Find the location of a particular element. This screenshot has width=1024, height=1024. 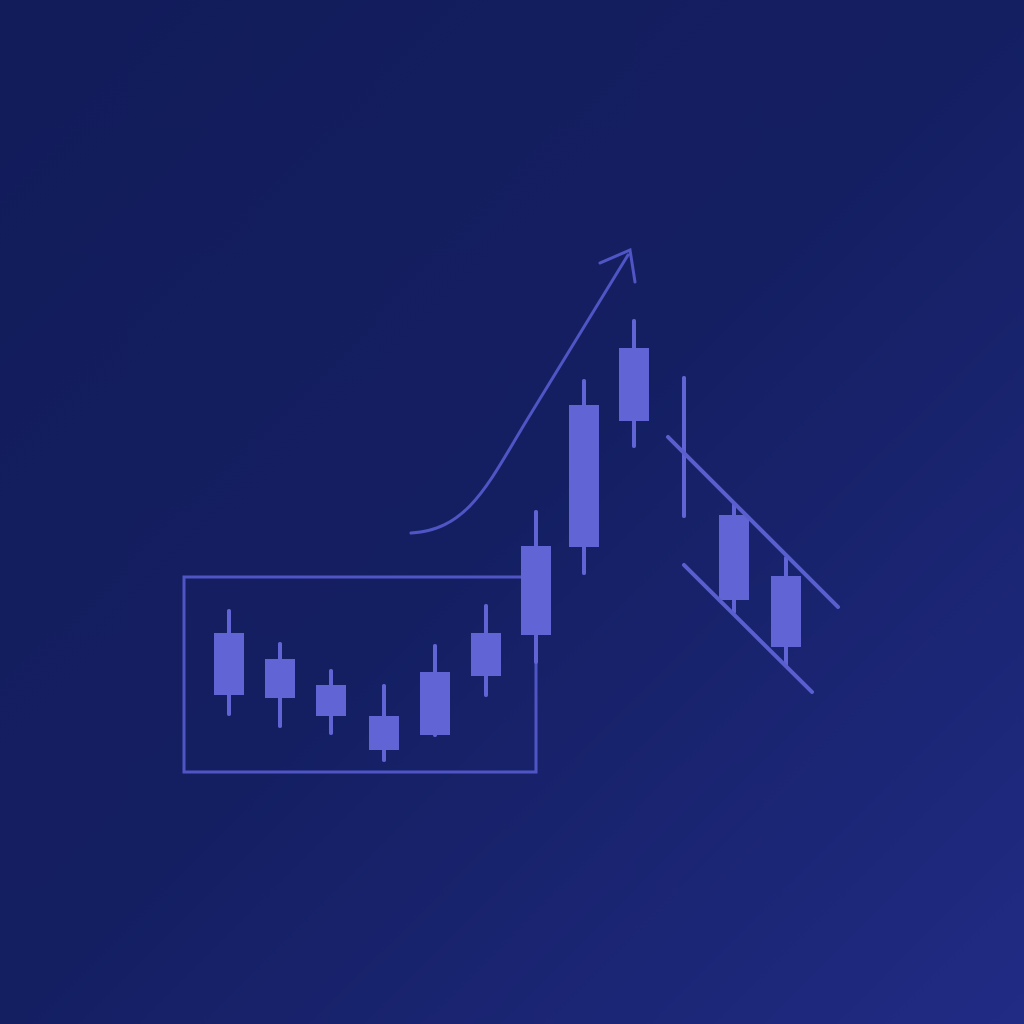

range-box is located at coordinates (360, 674).